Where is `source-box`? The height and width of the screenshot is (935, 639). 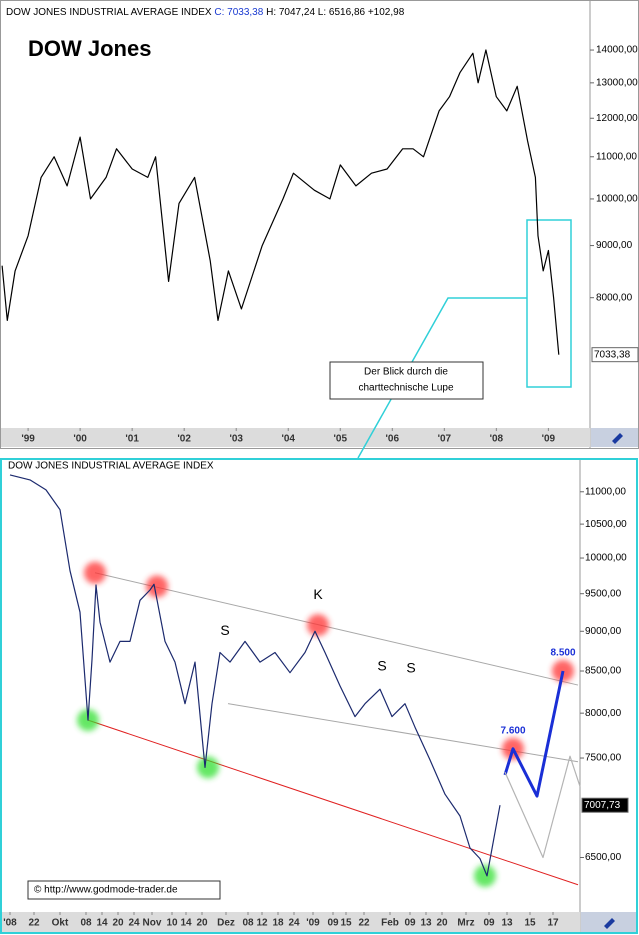 source-box is located at coordinates (124, 890).